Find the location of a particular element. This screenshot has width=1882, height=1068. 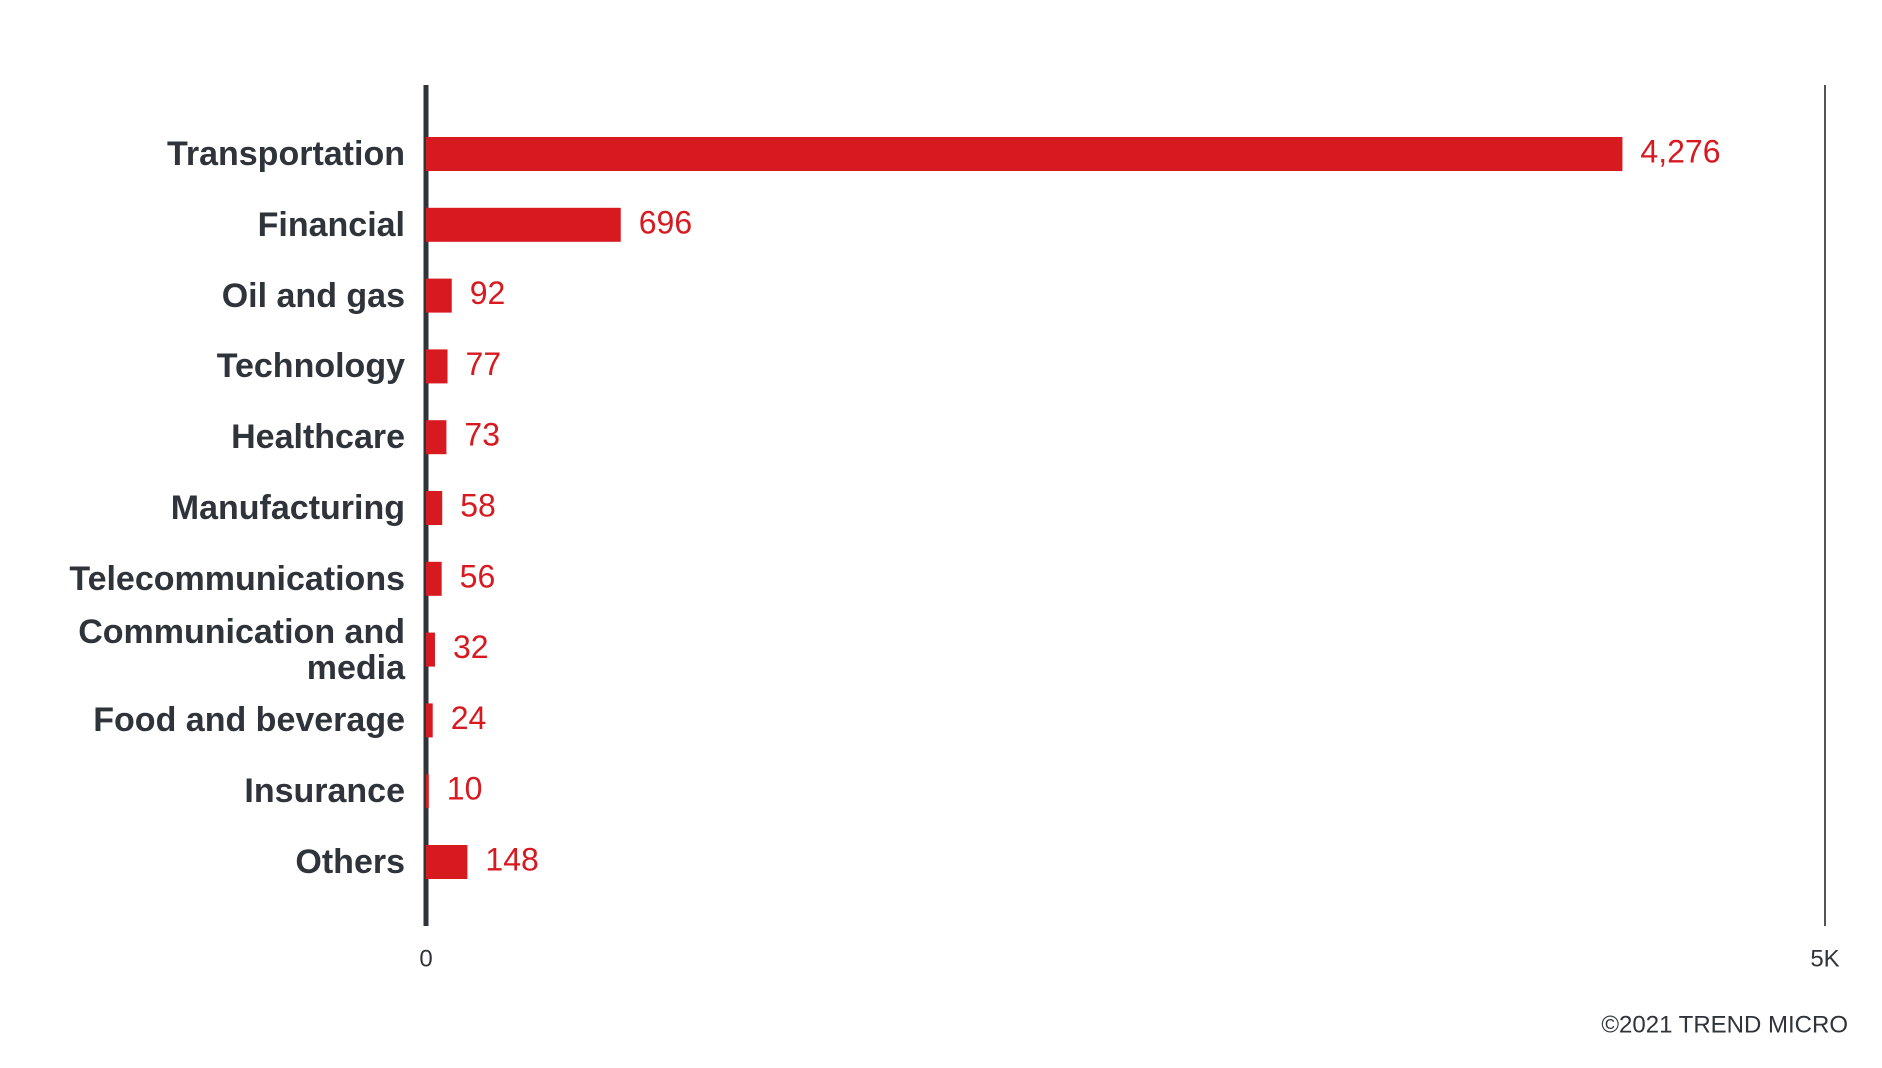

y-tick-label: Communication and media is located at coordinates (241, 649).